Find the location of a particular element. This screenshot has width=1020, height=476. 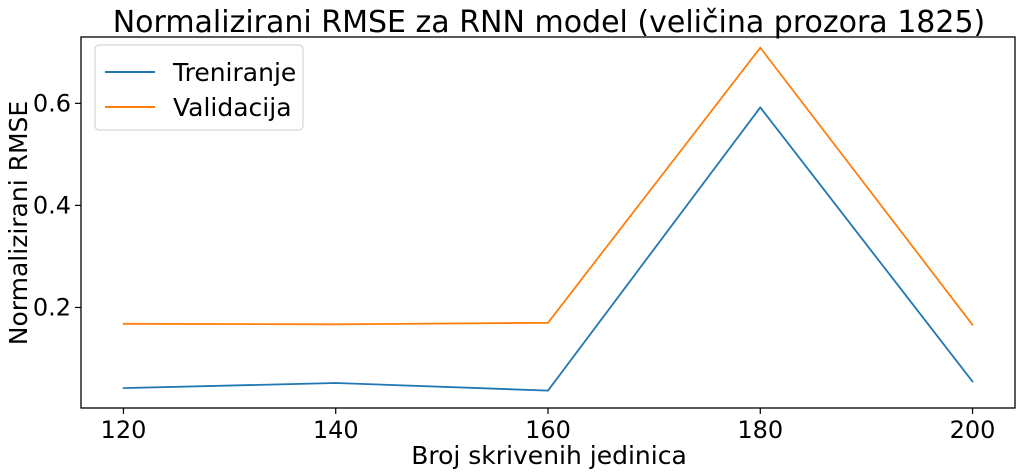

x-tick-label: 140 is located at coordinates (336, 430).